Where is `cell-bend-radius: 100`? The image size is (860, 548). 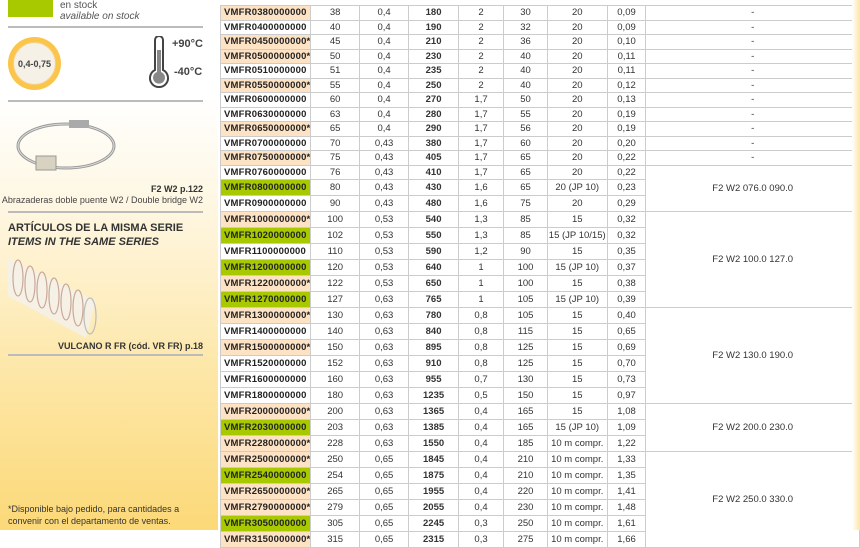
cell-bend-radius: 100 is located at coordinates (525, 283).